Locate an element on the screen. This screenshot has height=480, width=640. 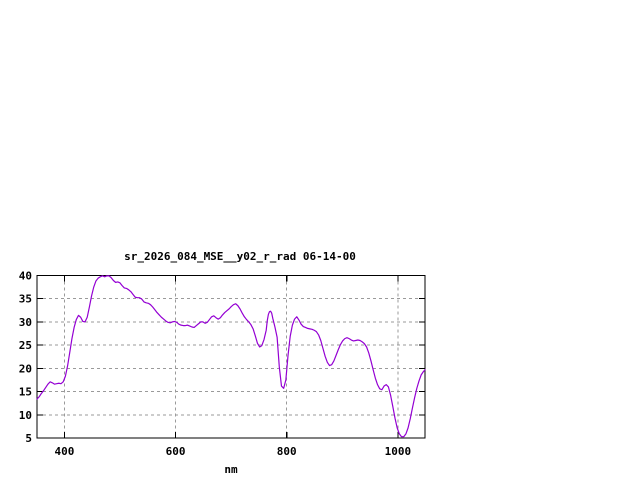
y-tick-label: 10 is located at coordinates (25, 415).